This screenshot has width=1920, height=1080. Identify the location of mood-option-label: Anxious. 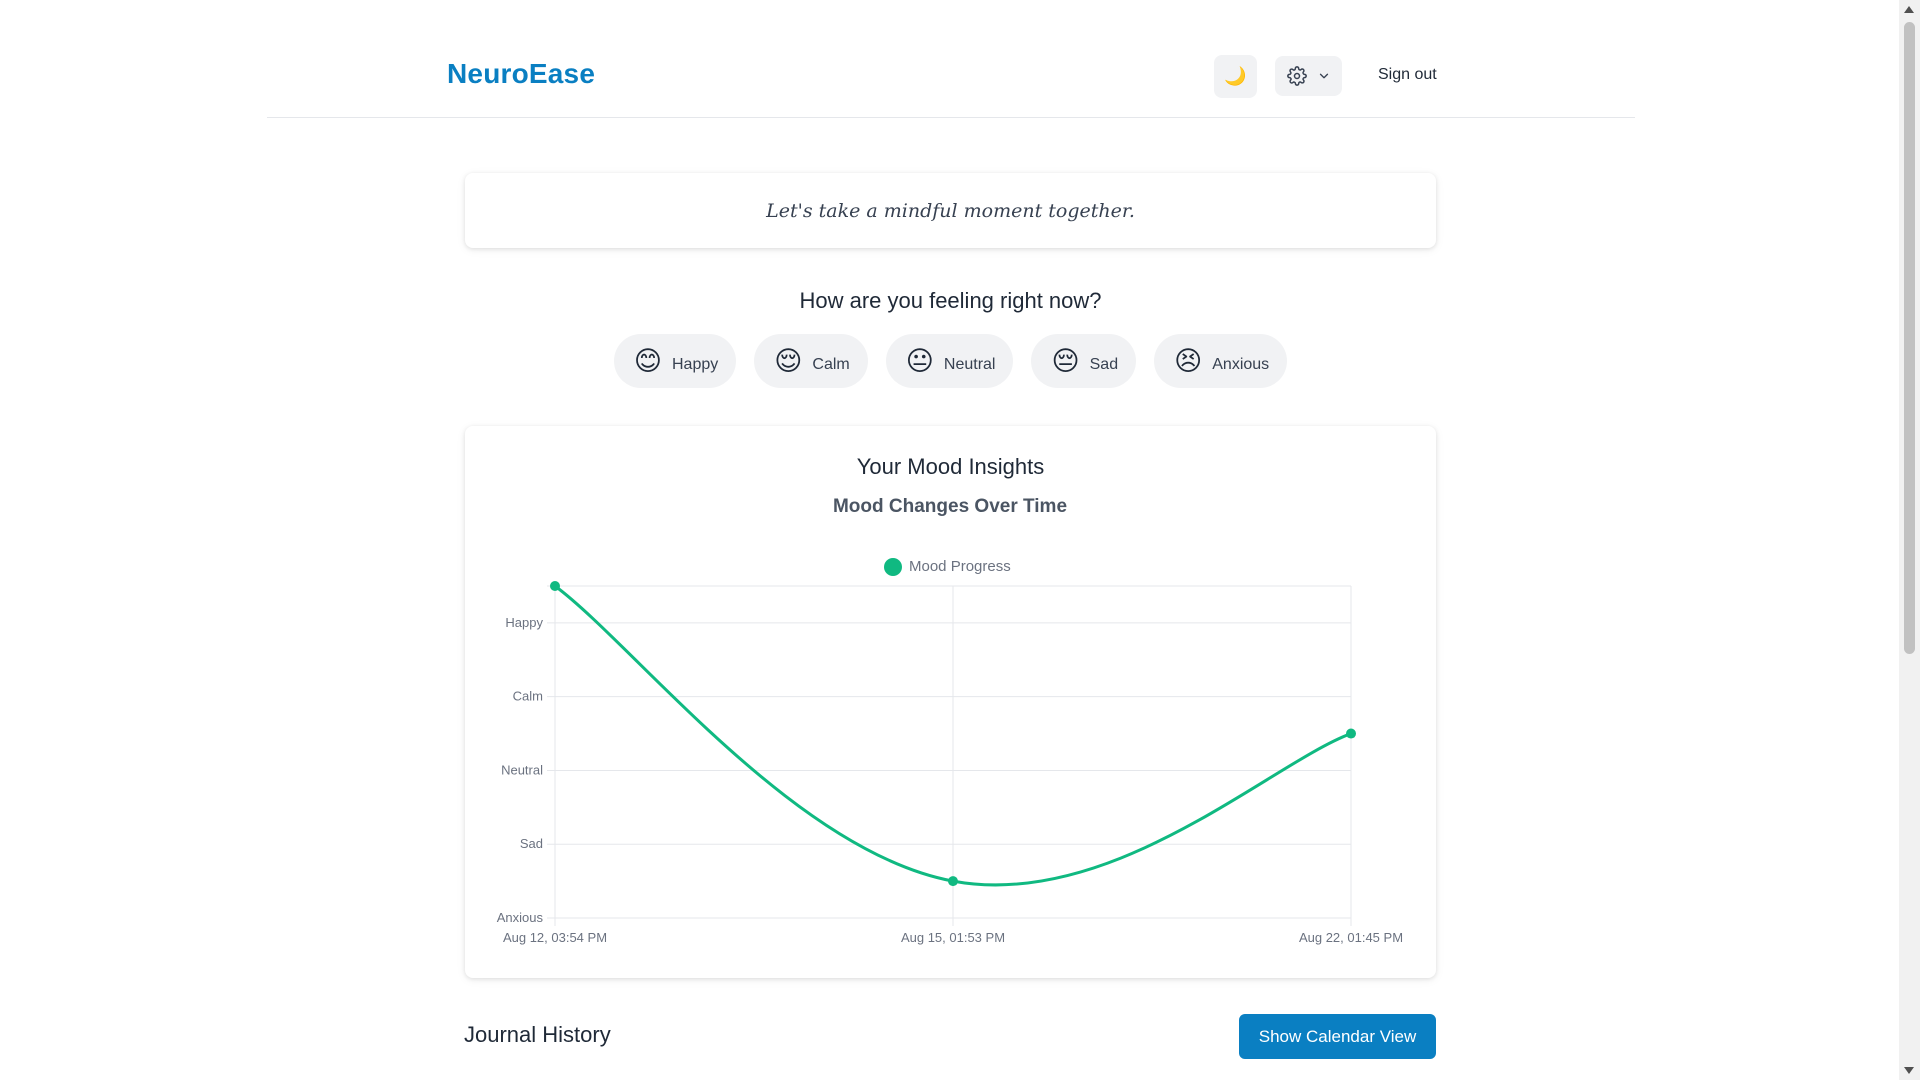
(1241, 364).